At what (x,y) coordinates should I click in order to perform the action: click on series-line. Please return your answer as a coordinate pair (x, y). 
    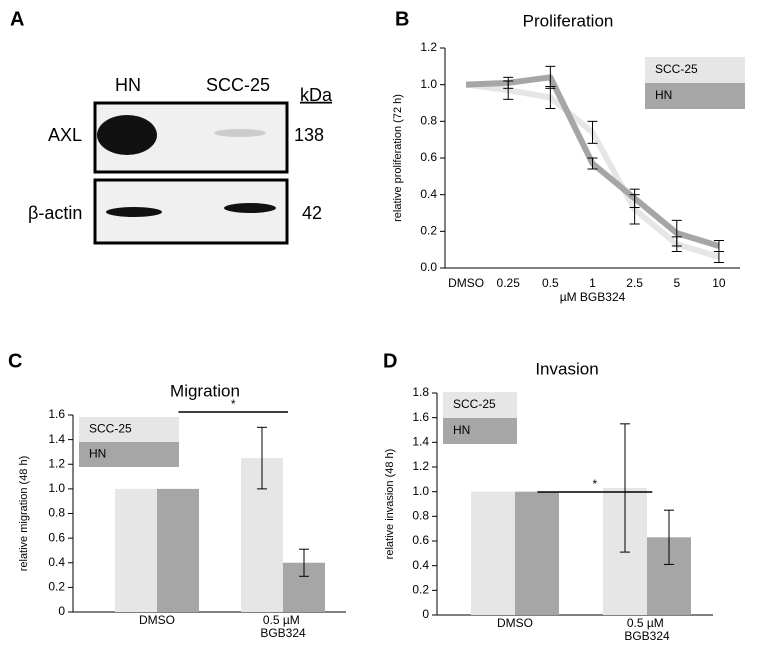
    Looking at the image, I should click on (592, 170).